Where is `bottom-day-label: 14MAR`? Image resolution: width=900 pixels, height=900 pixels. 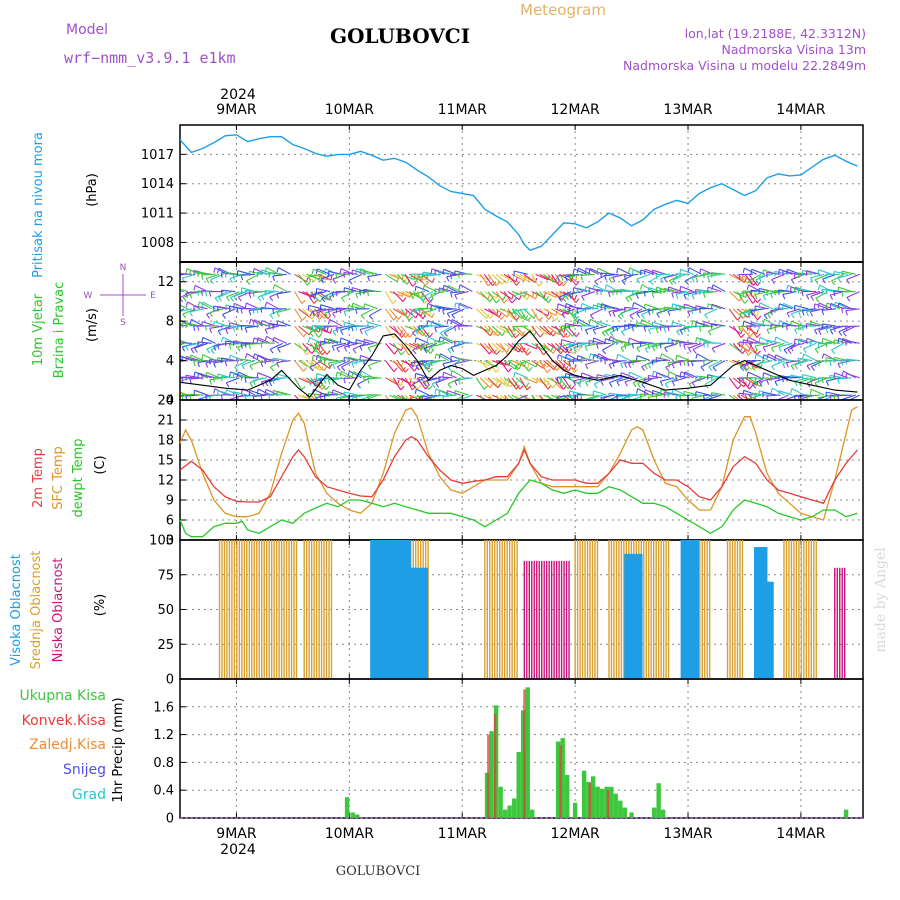 bottom-day-label: 14MAR is located at coordinates (800, 834).